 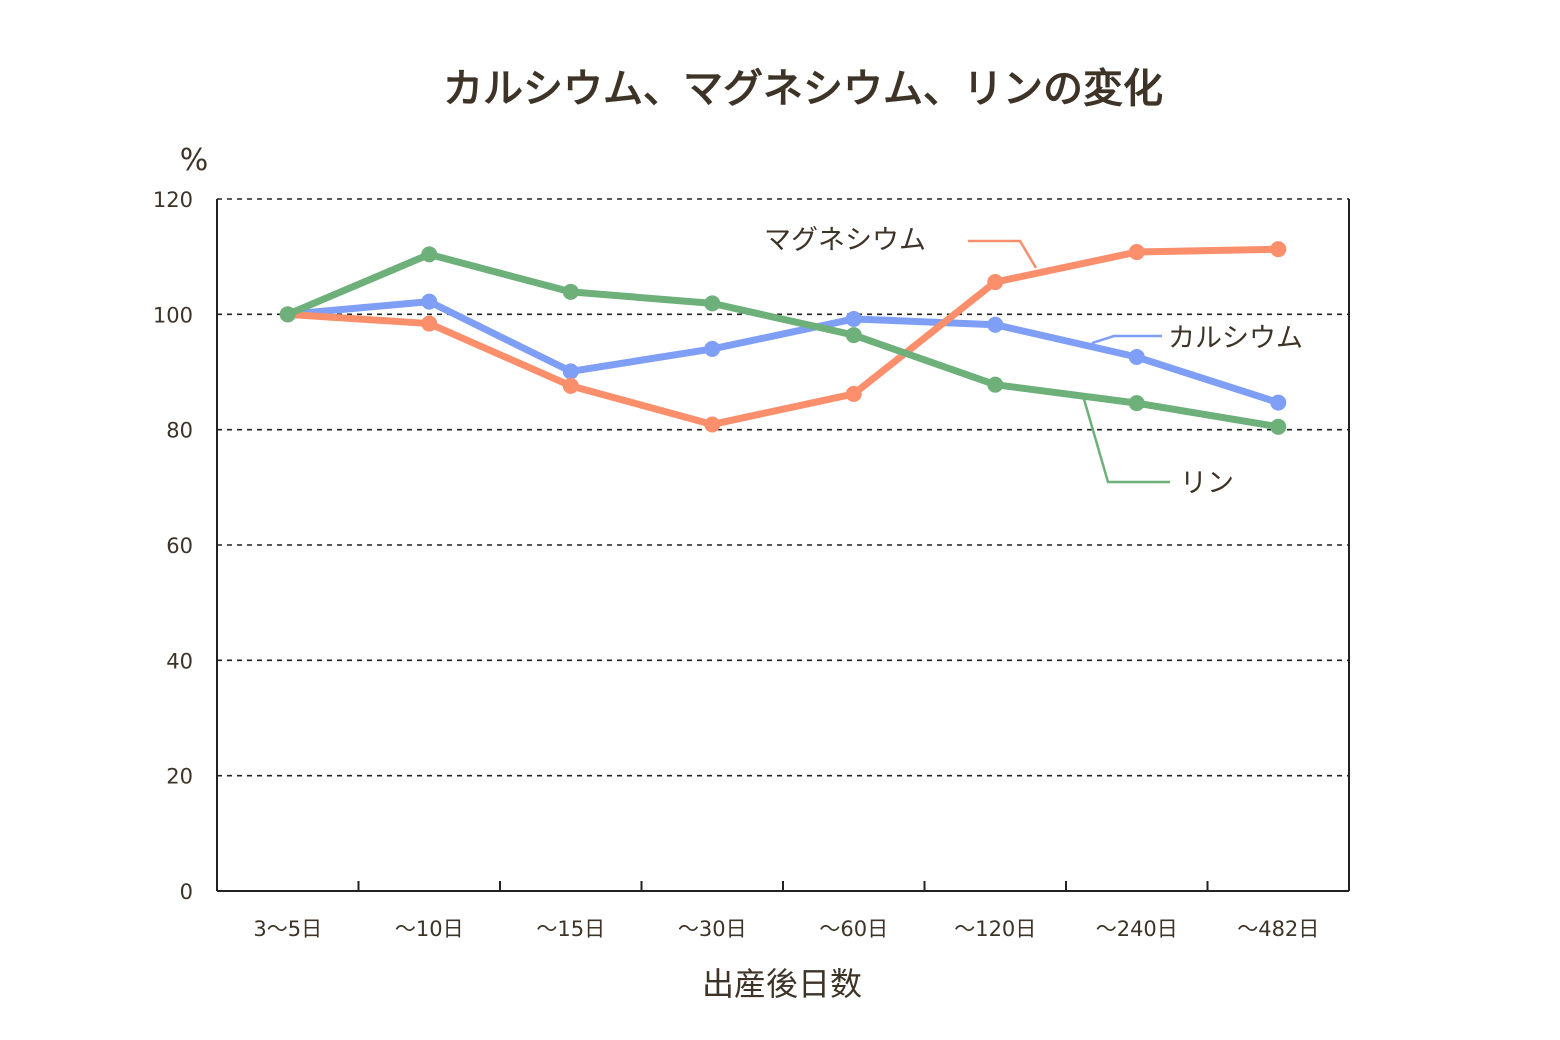 What do you see at coordinates (287, 929) in the screenshot?
I see `x-tick-label: 3〜5日` at bounding box center [287, 929].